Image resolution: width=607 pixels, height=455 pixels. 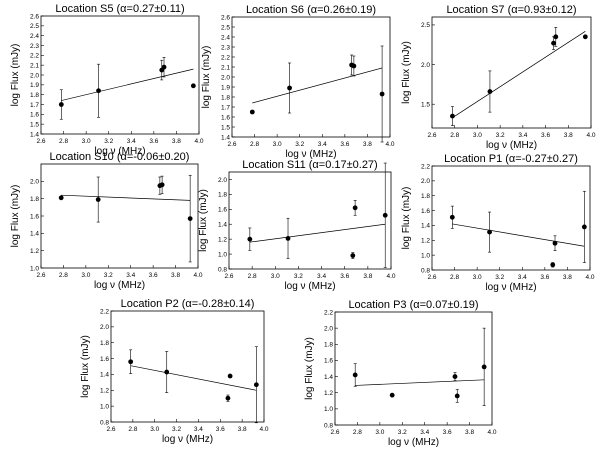 What do you see at coordinates (341, 10) in the screenshot?
I see `panel-title-alpha: (α=0.26±0.19)` at bounding box center [341, 10].